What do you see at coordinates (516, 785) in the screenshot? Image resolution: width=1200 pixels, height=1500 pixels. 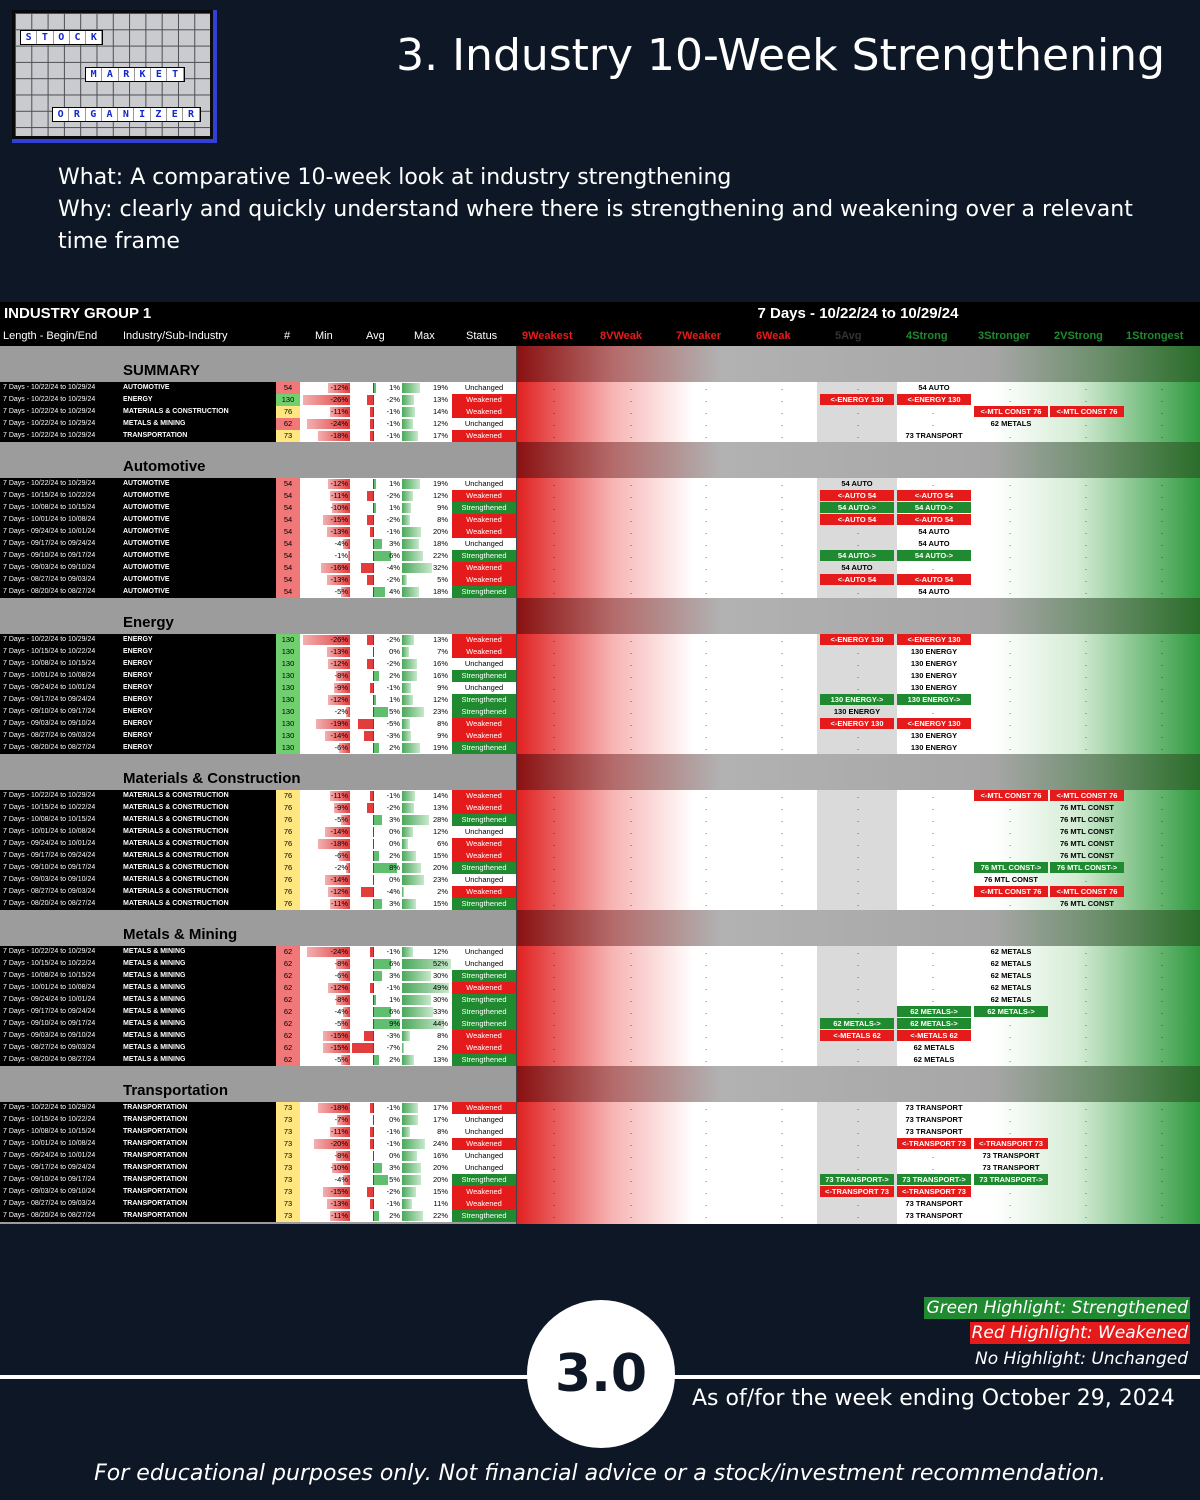 I see `sheet-divider` at bounding box center [516, 785].